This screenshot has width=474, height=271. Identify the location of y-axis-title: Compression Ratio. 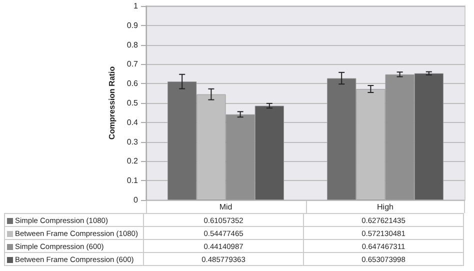
(111, 103).